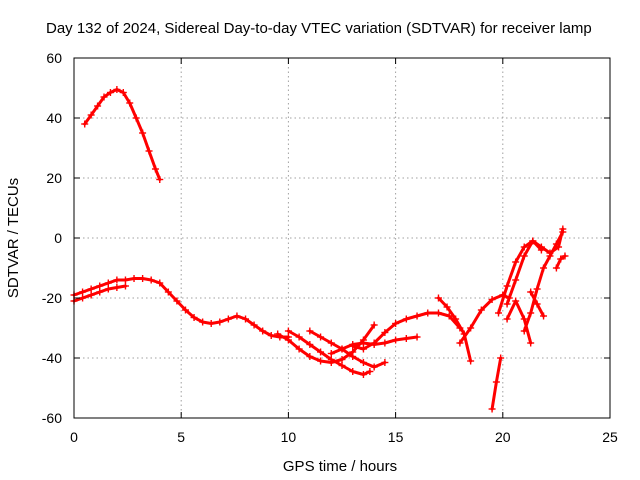 The image size is (640, 480). What do you see at coordinates (13, 238) in the screenshot?
I see `y-axis-label: SDTVAR / TECUs` at bounding box center [13, 238].